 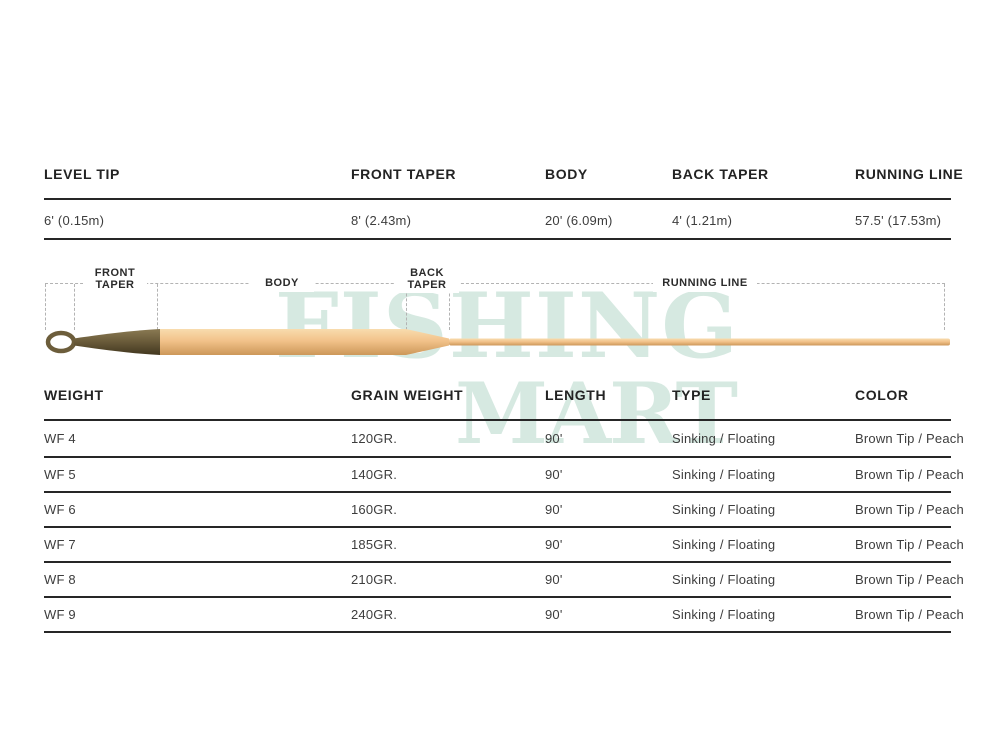 What do you see at coordinates (882, 395) in the screenshot?
I see `size-col-header: COLOR` at bounding box center [882, 395].